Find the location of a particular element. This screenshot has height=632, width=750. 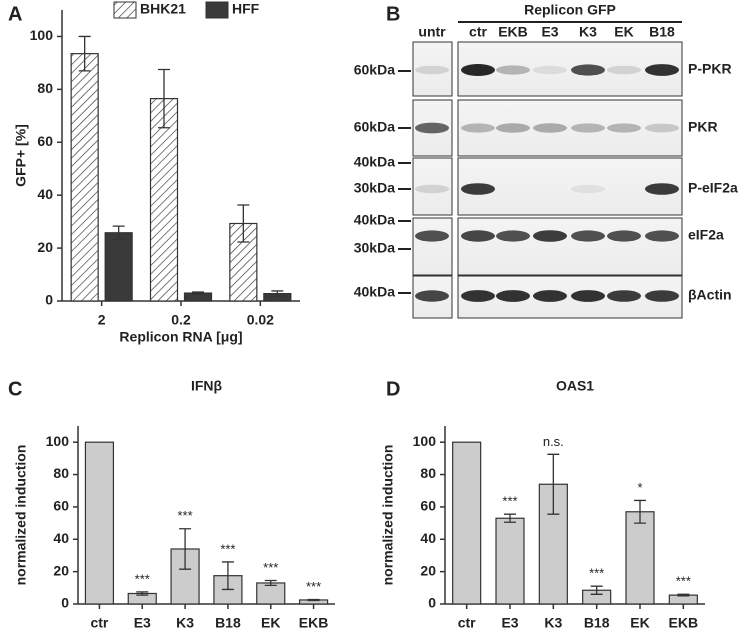

row-label: eIF2a is located at coordinates (706, 235).